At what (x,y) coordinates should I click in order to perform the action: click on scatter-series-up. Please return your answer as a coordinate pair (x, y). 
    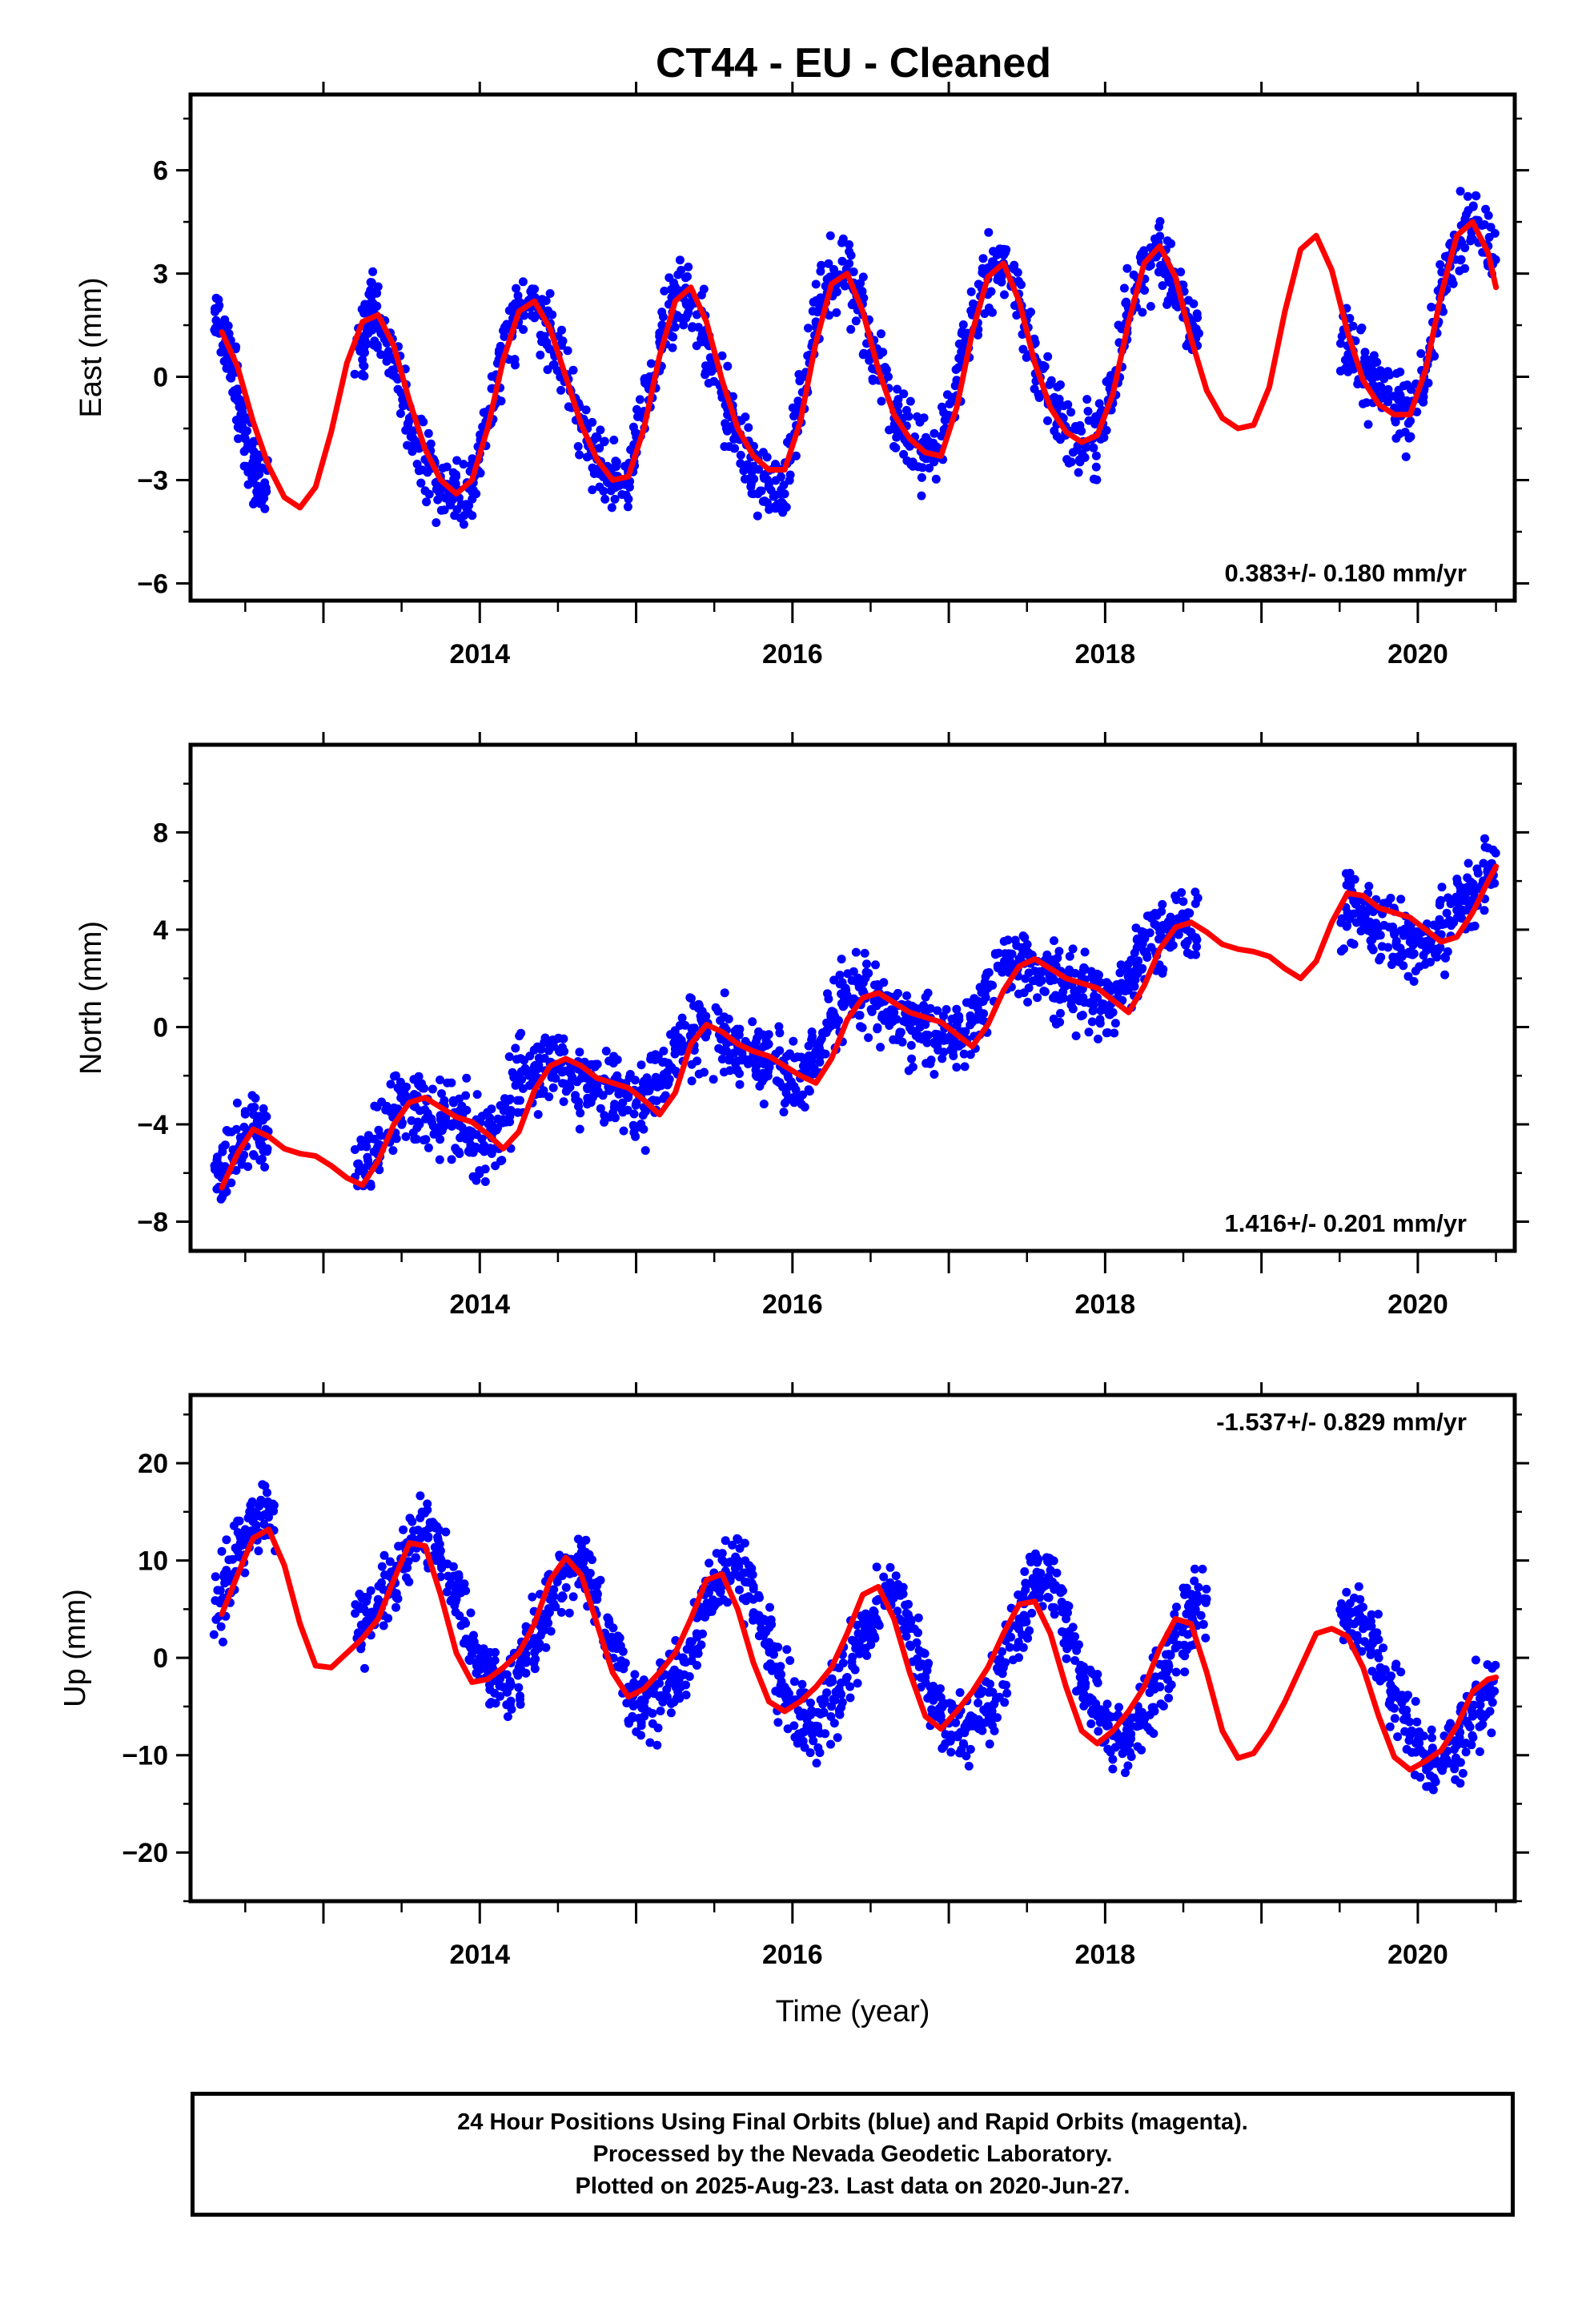
    Looking at the image, I should click on (854, 1637).